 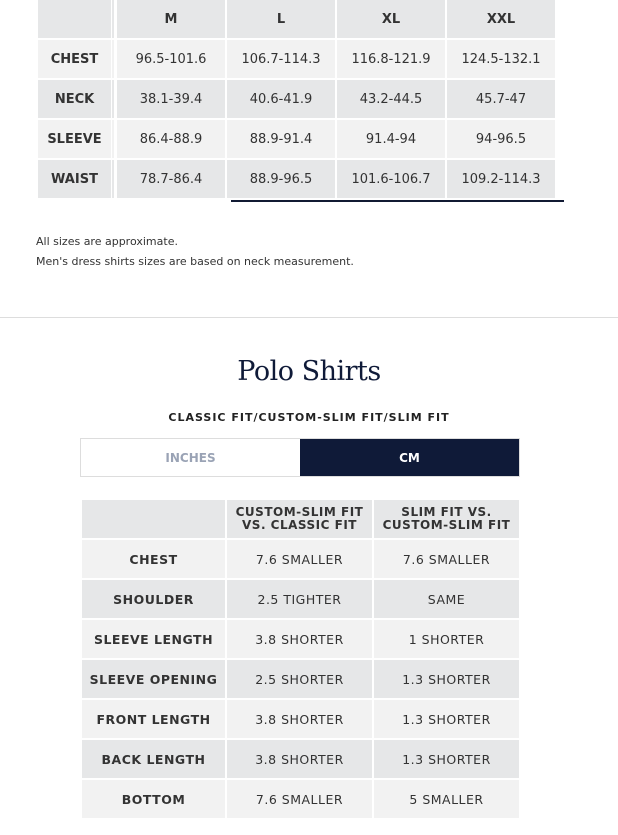 What do you see at coordinates (501, 179) in the screenshot?
I see `table-cell: 109.2-114.3` at bounding box center [501, 179].